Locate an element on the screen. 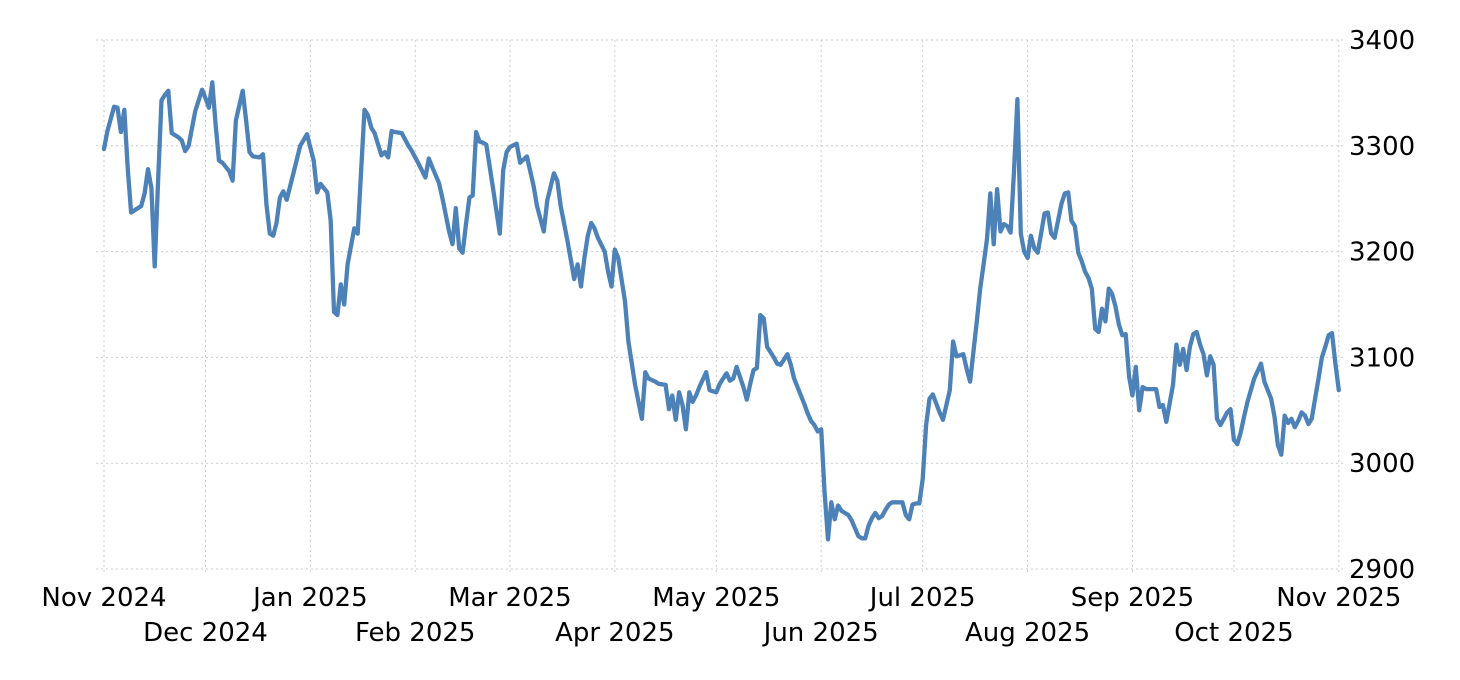  x-axis-label-jan-2025: Jan 2025 is located at coordinates (309, 598).